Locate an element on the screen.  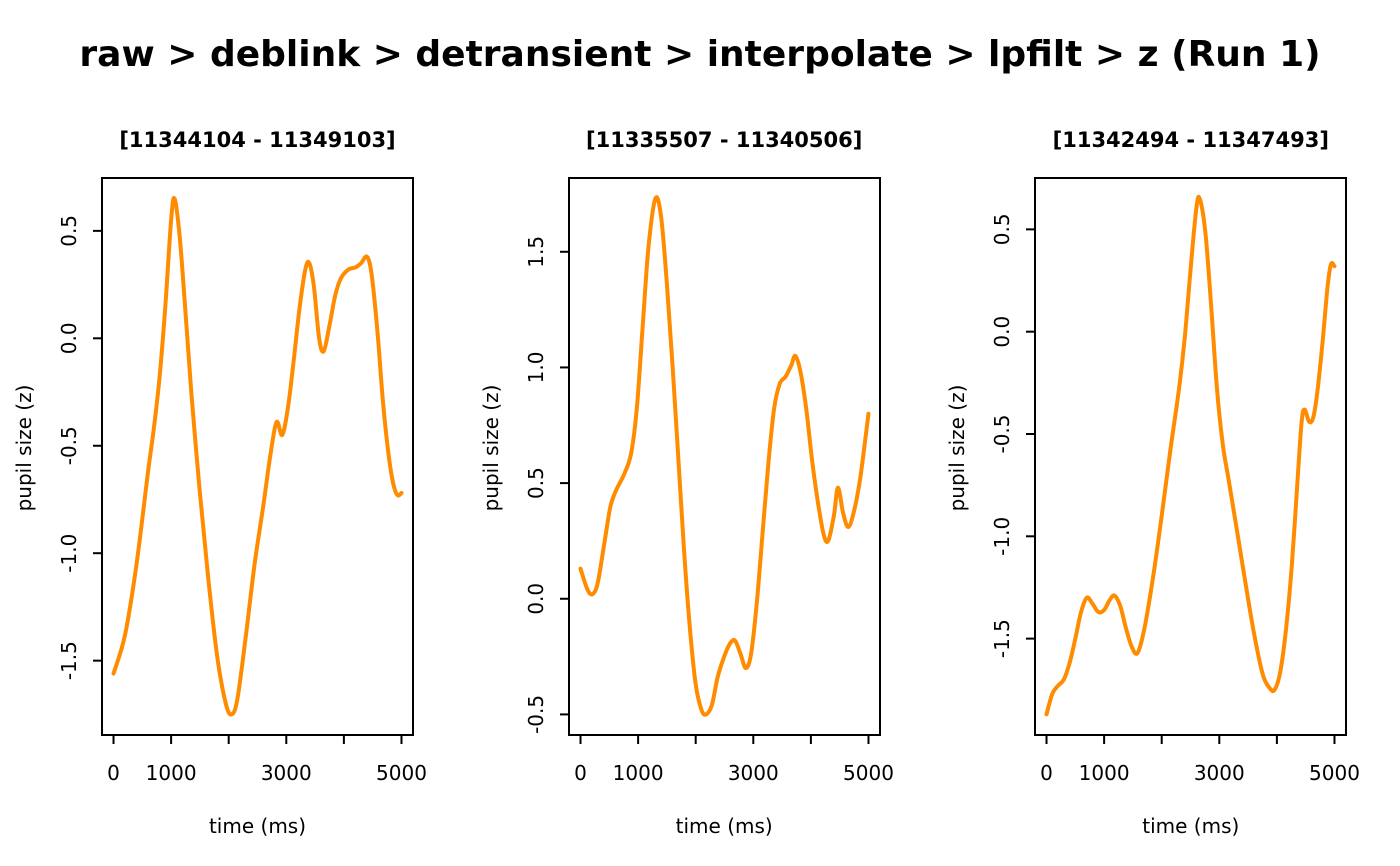
panel-title: [11335507 - 11340506] is located at coordinates (724, 140).